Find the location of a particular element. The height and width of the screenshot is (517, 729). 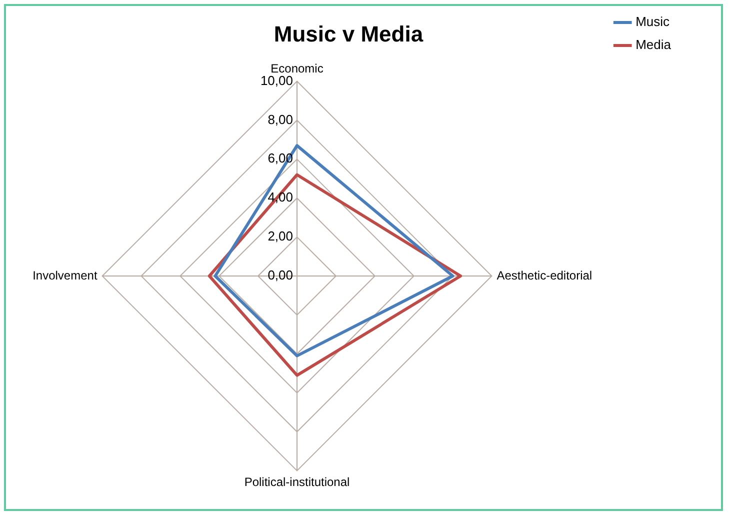

y-tick-label: 2,00 is located at coordinates (280, 236).